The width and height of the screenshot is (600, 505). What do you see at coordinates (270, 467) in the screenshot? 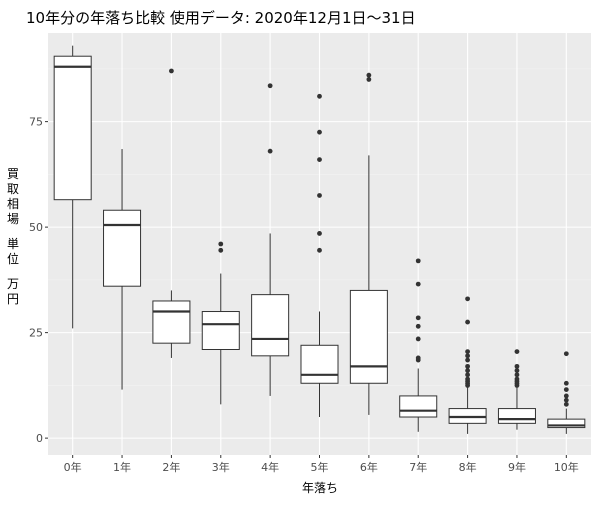
I see `x-tick-label: 4年` at bounding box center [270, 467].